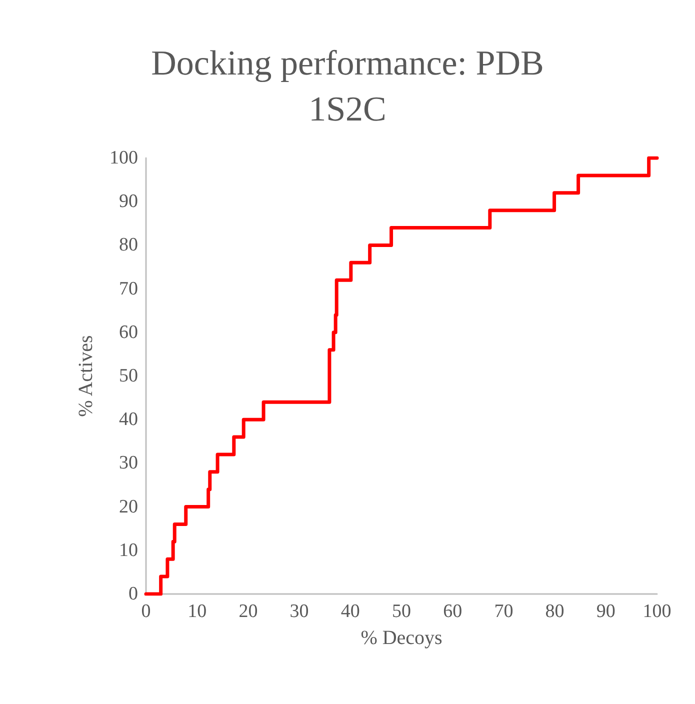 Image resolution: width=695 pixels, height=704 pixels. Describe the element at coordinates (128, 332) in the screenshot. I see `y-tick-label: 60` at that location.